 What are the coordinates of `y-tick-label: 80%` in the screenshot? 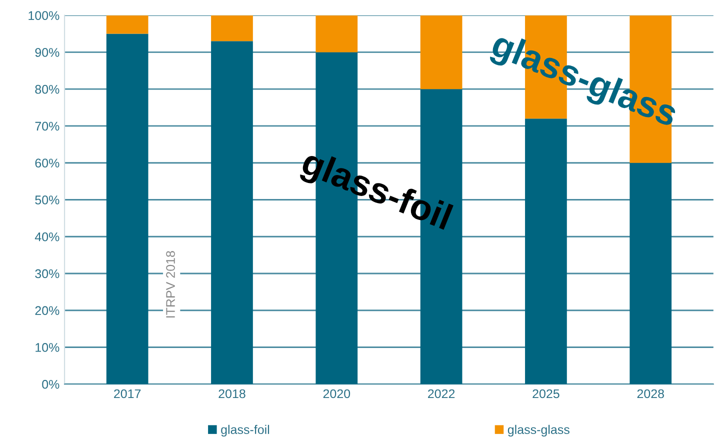 It's located at (47, 89).